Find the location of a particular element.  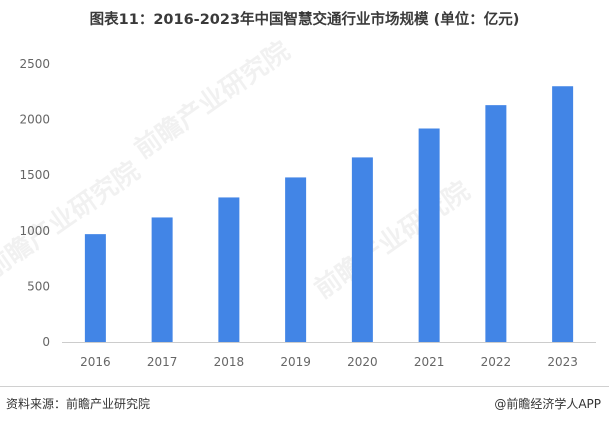

x-tick-label: 2019 is located at coordinates (295, 362).